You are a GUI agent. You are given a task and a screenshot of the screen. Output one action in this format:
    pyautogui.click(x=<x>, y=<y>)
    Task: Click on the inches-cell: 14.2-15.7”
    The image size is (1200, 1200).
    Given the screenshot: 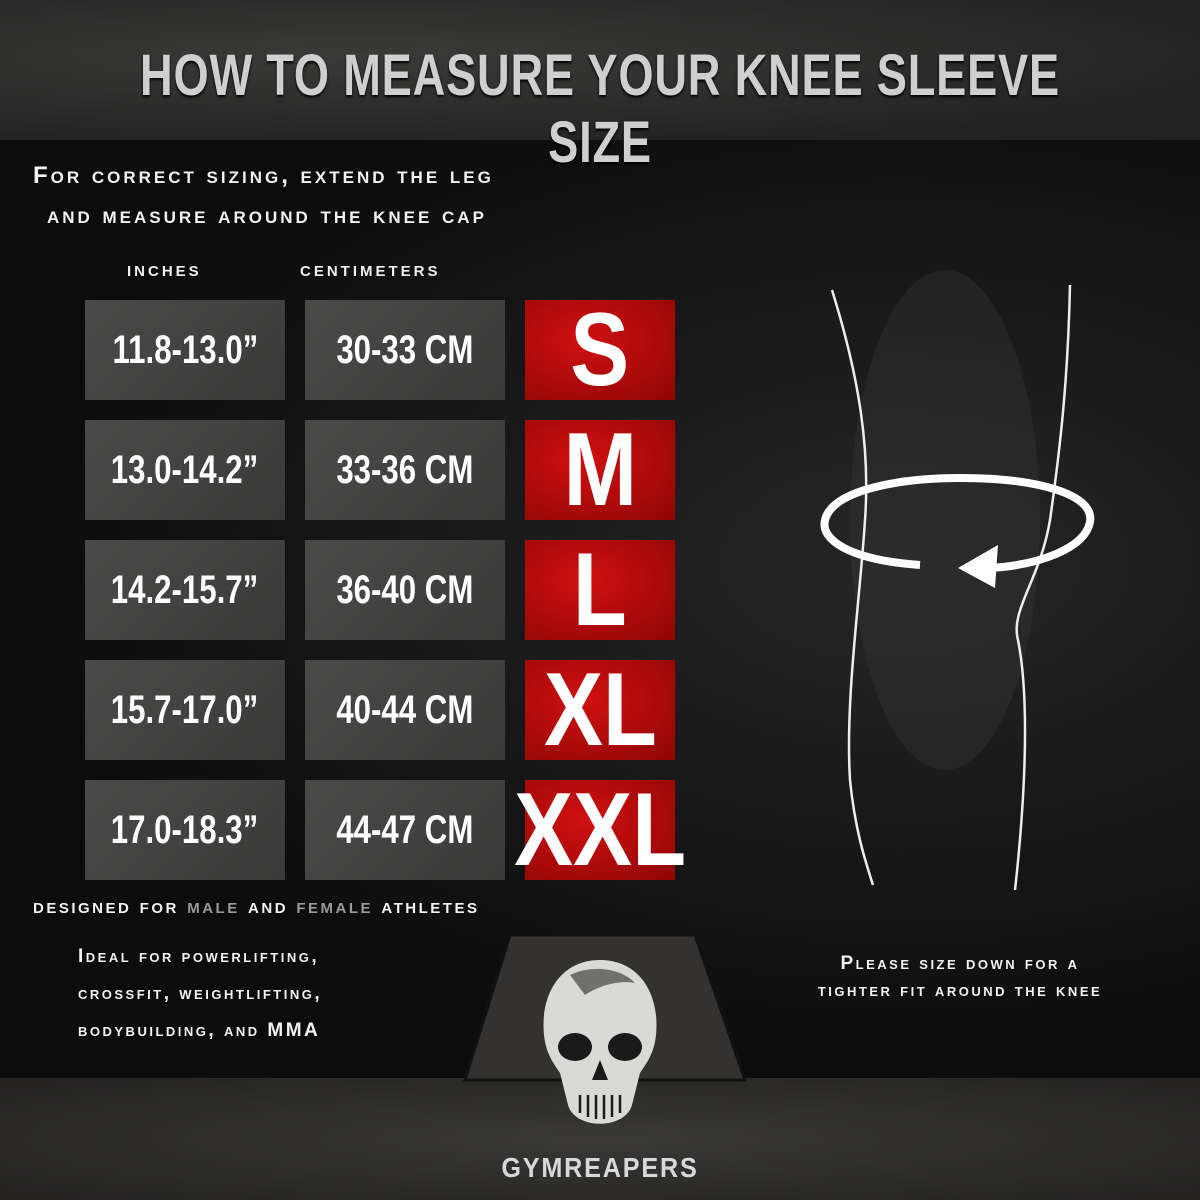 What is the action you would take?
    pyautogui.click(x=185, y=590)
    